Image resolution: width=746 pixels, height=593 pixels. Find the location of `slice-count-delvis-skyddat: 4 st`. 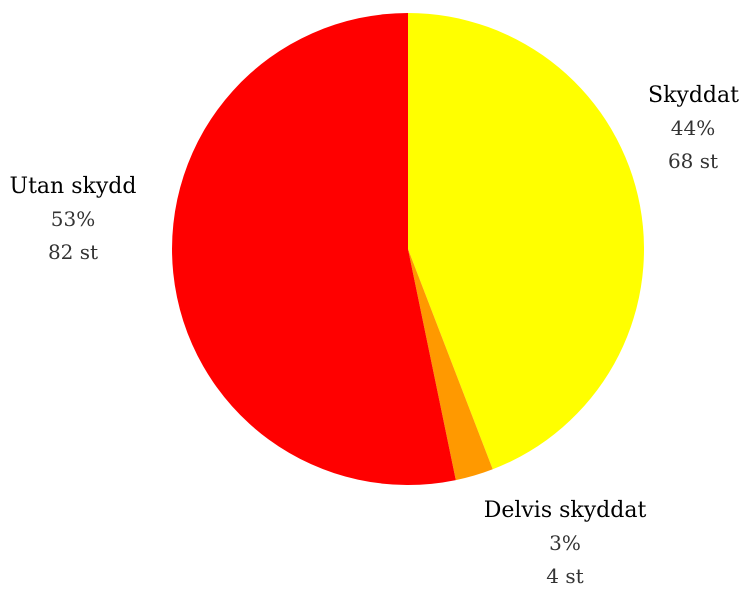

slice-count-delvis-skyddat: 4 st is located at coordinates (565, 576).